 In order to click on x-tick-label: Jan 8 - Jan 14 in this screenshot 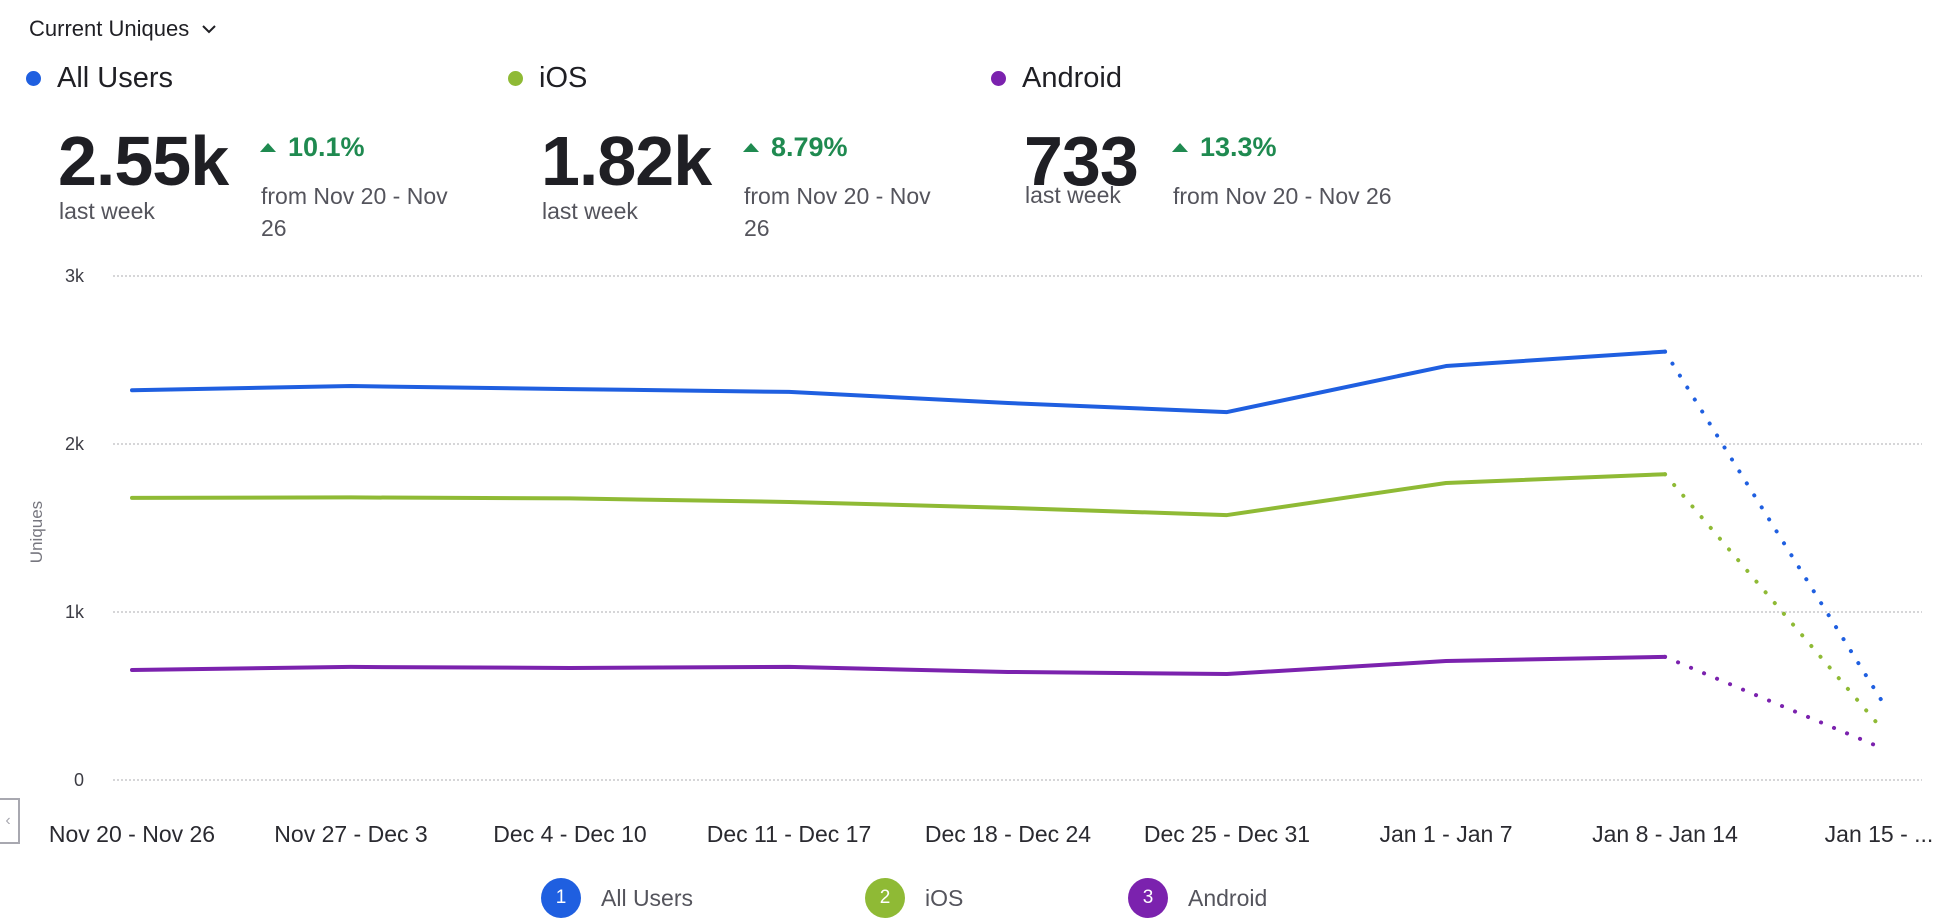, I will do `click(1665, 834)`.